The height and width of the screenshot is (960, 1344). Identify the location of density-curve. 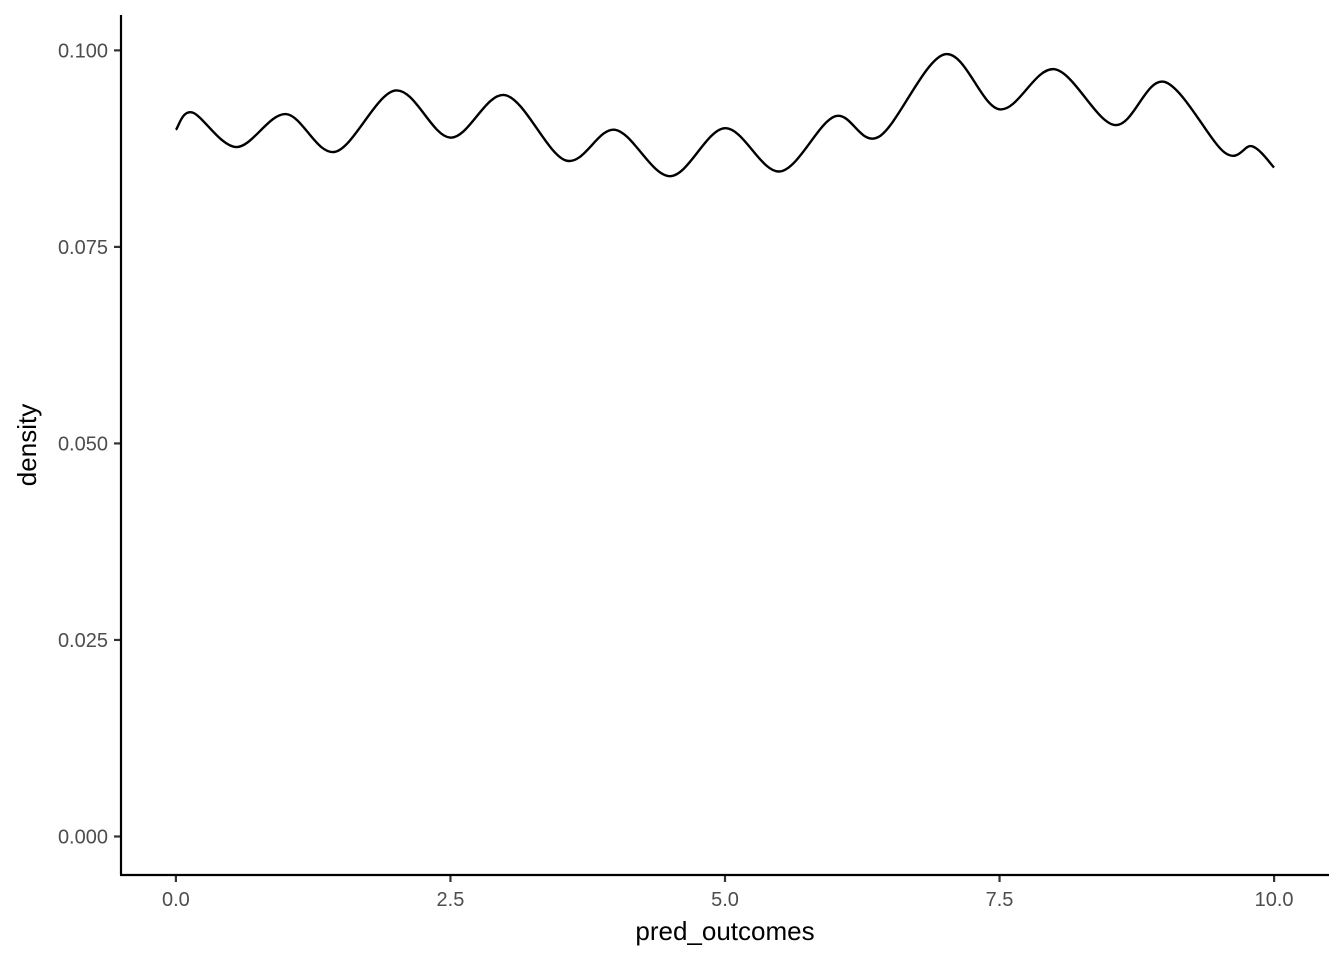
(724, 115).